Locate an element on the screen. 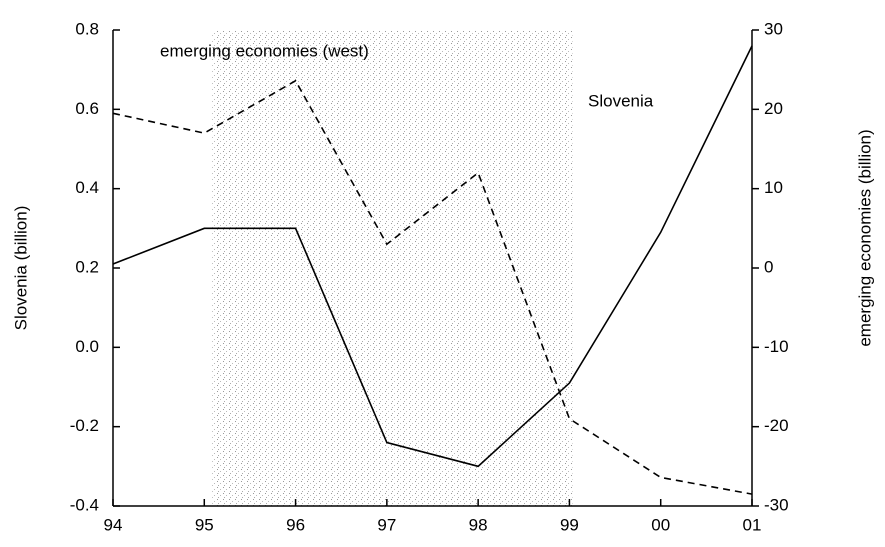 This screenshot has height=547, width=885. y-tick-label: 0.6 is located at coordinates (87, 108).